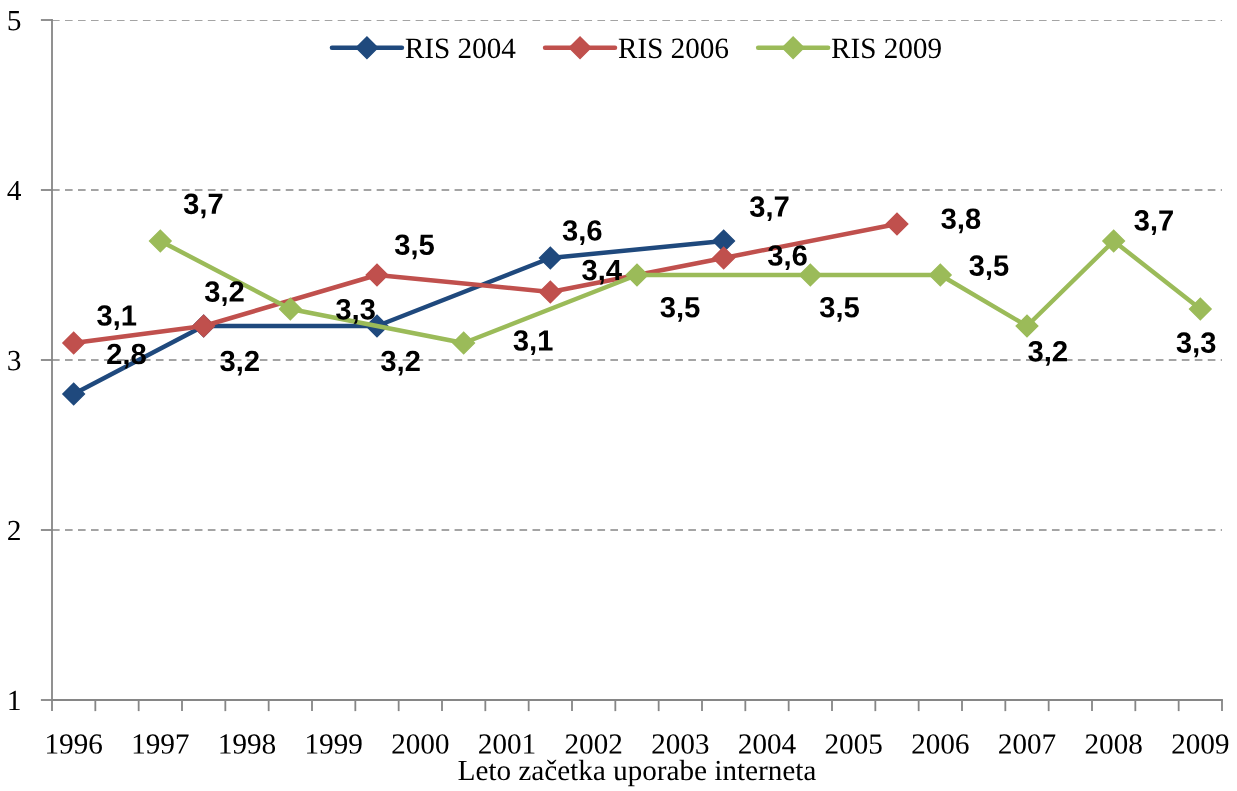 This screenshot has width=1237, height=791. Describe the element at coordinates (1027, 744) in the screenshot. I see `x-tick-label: 2007` at that location.